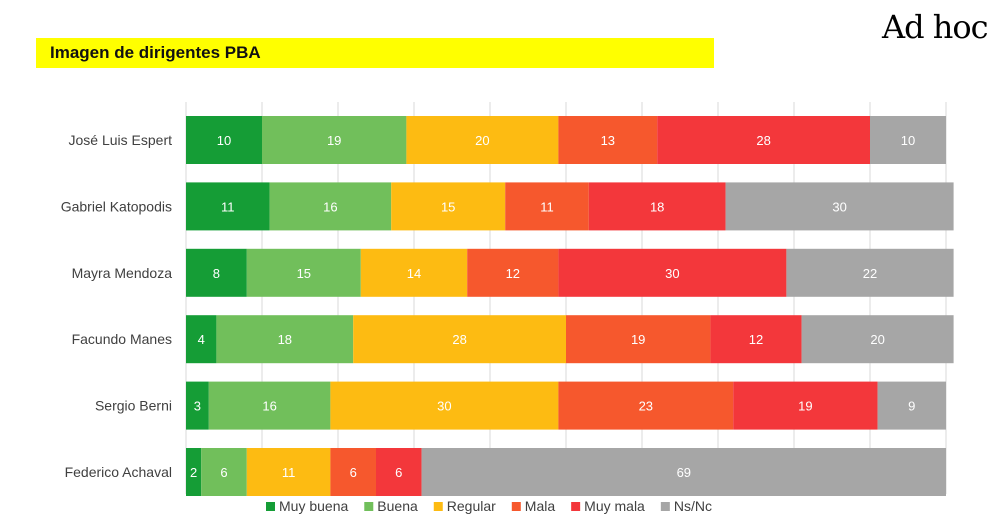  What do you see at coordinates (116, 206) in the screenshot?
I see `category-label: Gabriel Katopodis` at bounding box center [116, 206].